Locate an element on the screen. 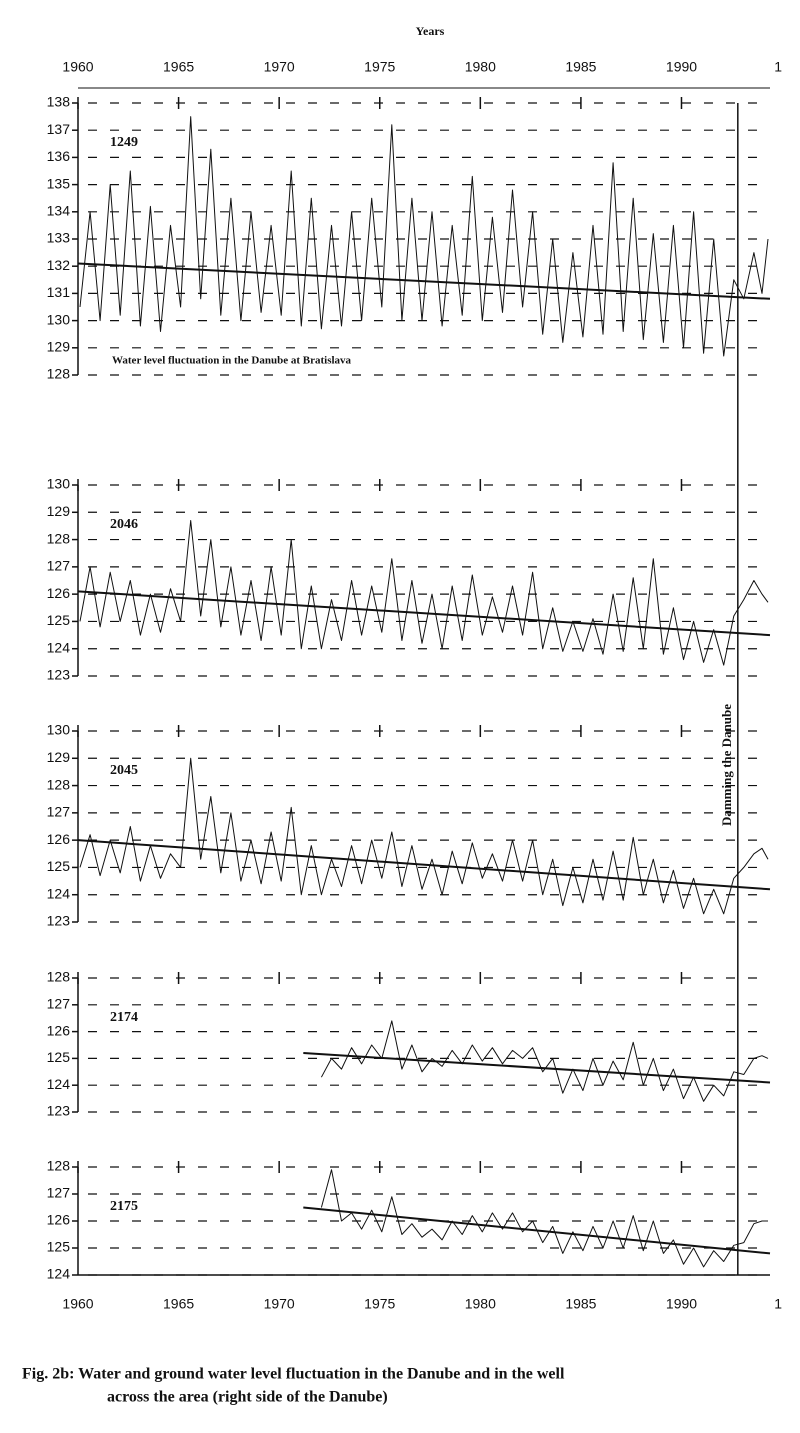 The width and height of the screenshot is (800, 1433). y-tick-label: 131 is located at coordinates (59, 292).